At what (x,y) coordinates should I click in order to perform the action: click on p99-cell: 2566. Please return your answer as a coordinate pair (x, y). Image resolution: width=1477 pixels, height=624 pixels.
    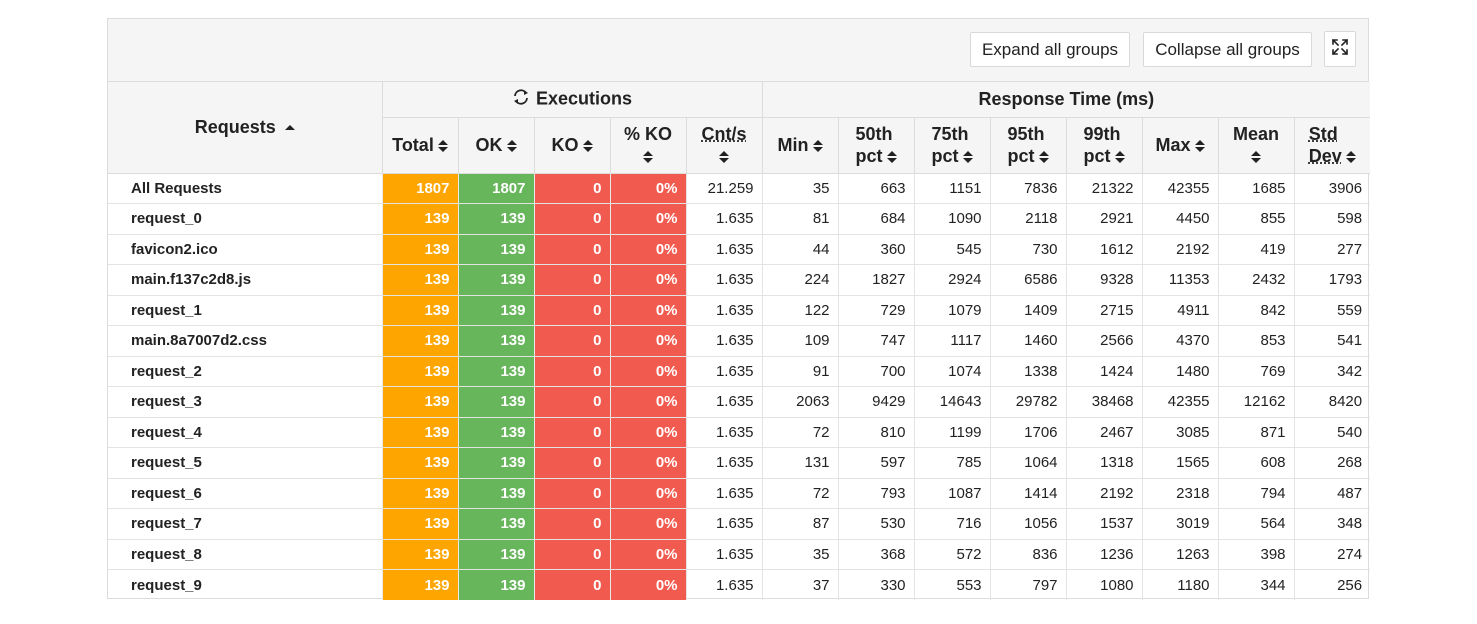
    Looking at the image, I should click on (1104, 341).